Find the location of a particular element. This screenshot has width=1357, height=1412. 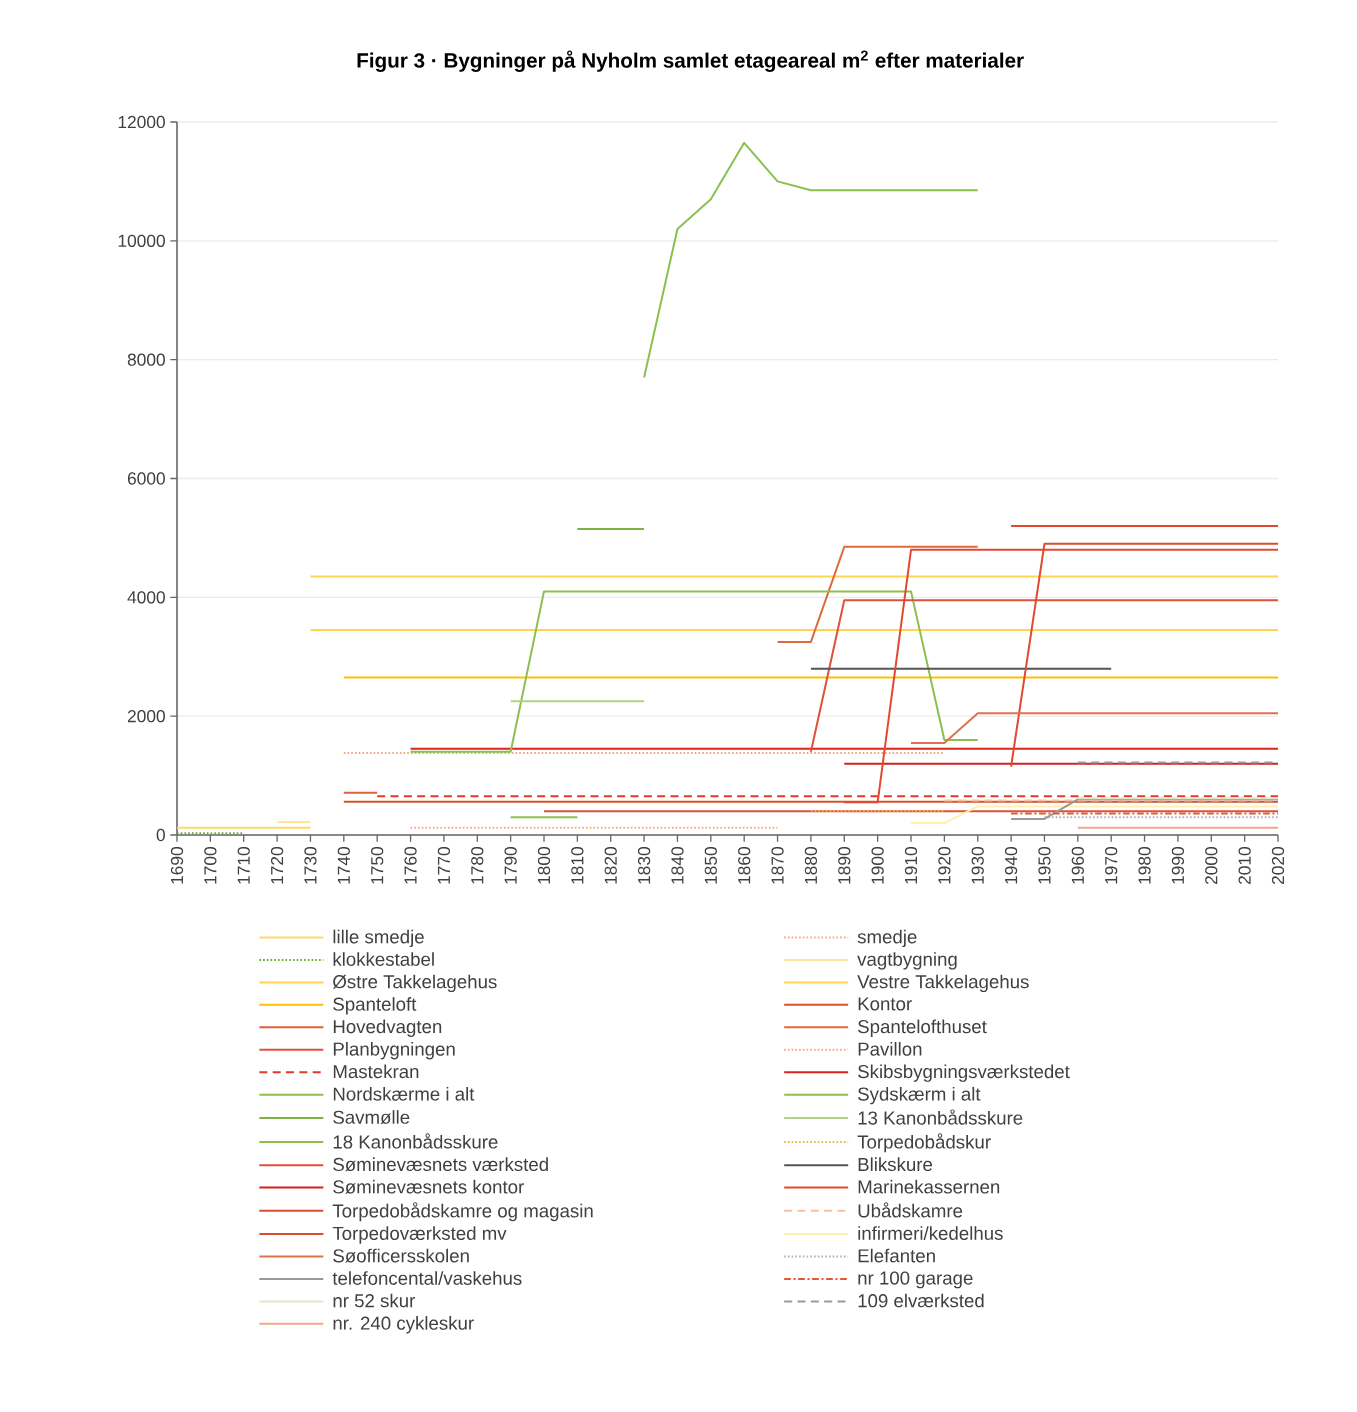

x-tick-label: 1730 is located at coordinates (310, 865).